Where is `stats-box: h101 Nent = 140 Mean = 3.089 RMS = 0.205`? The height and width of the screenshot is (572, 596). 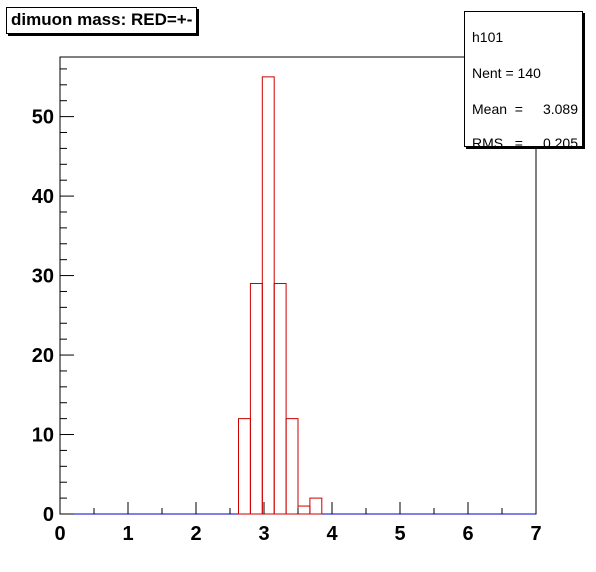 stats-box: h101 Nent = 140 Mean = 3.089 RMS = 0.205 is located at coordinates (523, 81).